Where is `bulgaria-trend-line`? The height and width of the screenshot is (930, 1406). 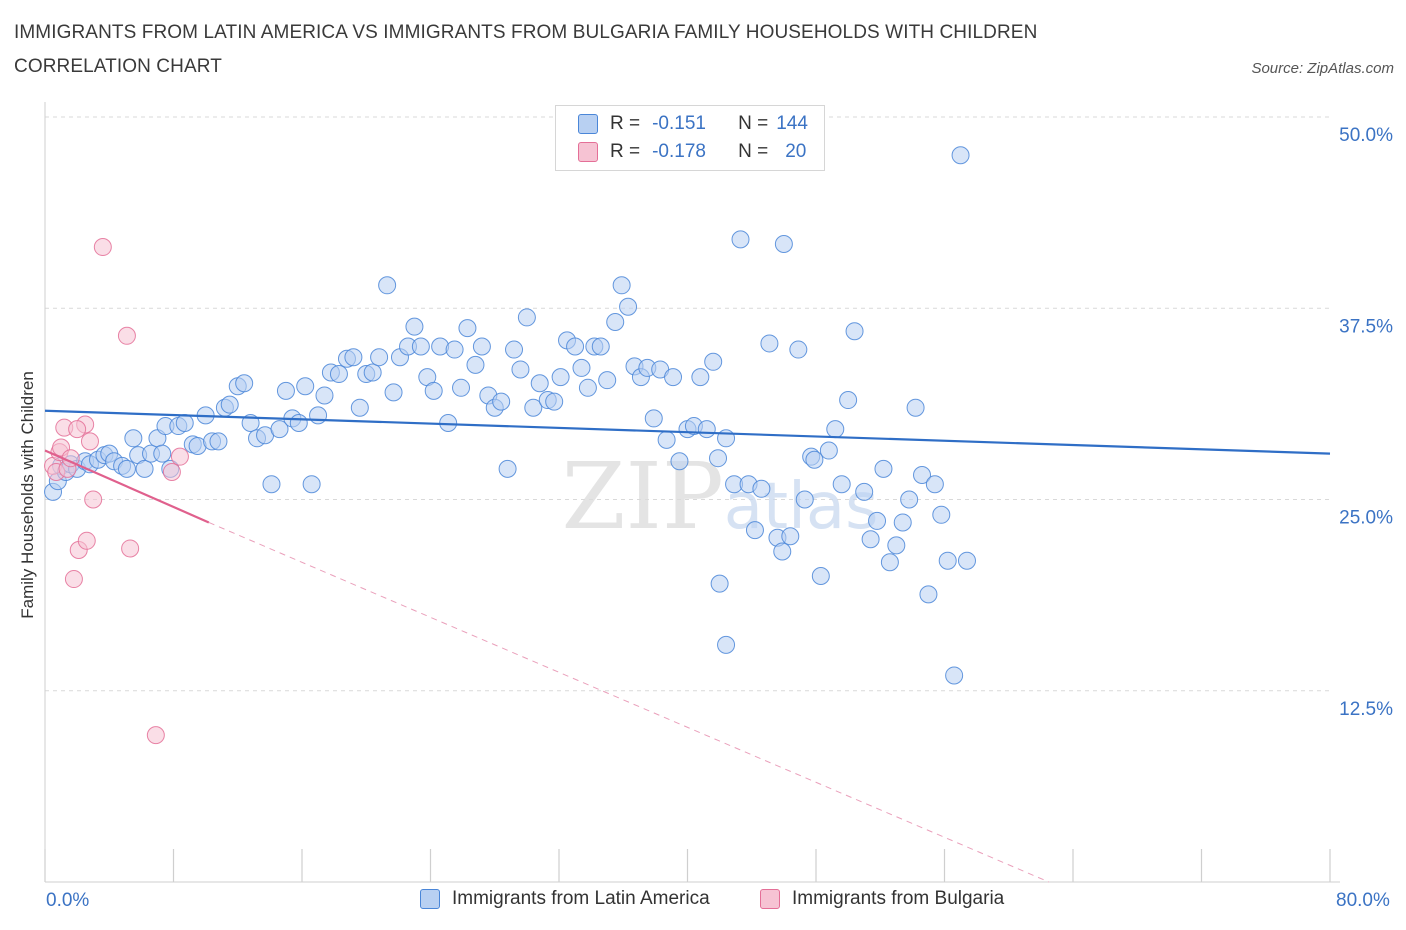
bulgaria-trend-line is located at coordinates (127, 486).